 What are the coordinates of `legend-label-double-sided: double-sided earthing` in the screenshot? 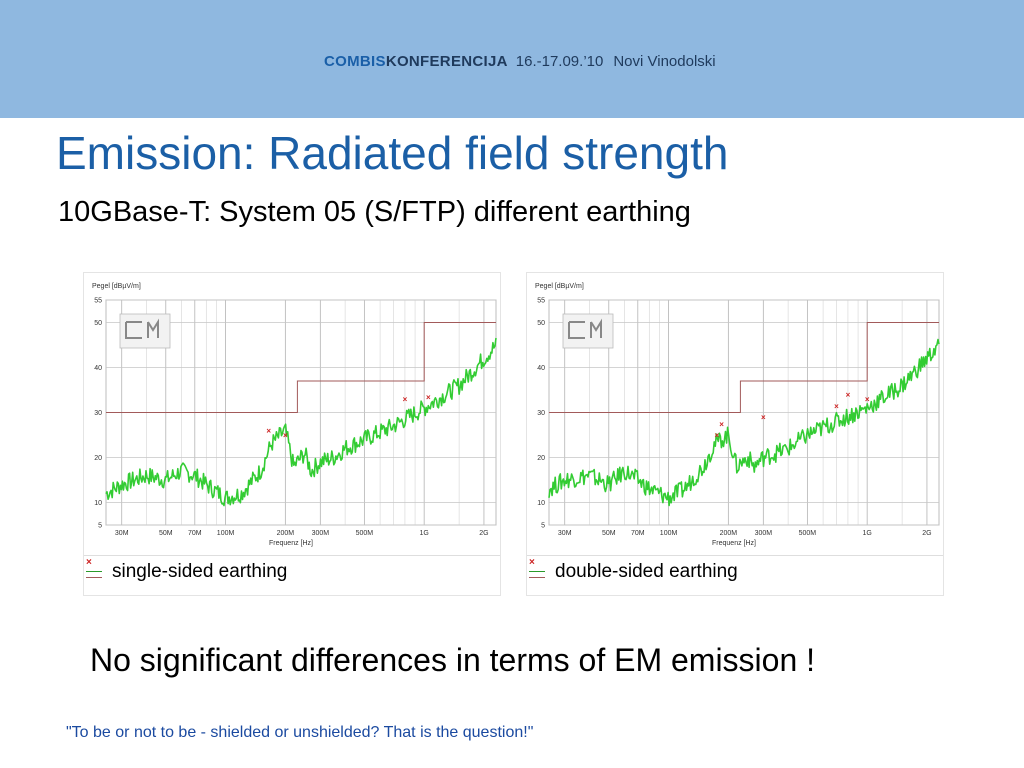 It's located at (646, 571).